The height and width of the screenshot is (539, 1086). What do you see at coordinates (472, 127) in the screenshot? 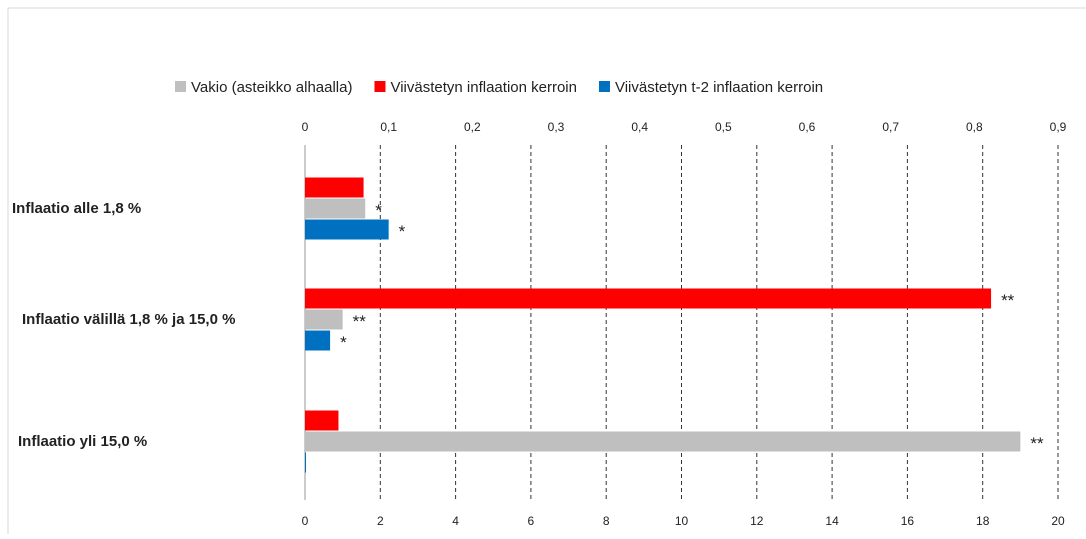
I see `x2-tick-label: 0,2` at bounding box center [472, 127].